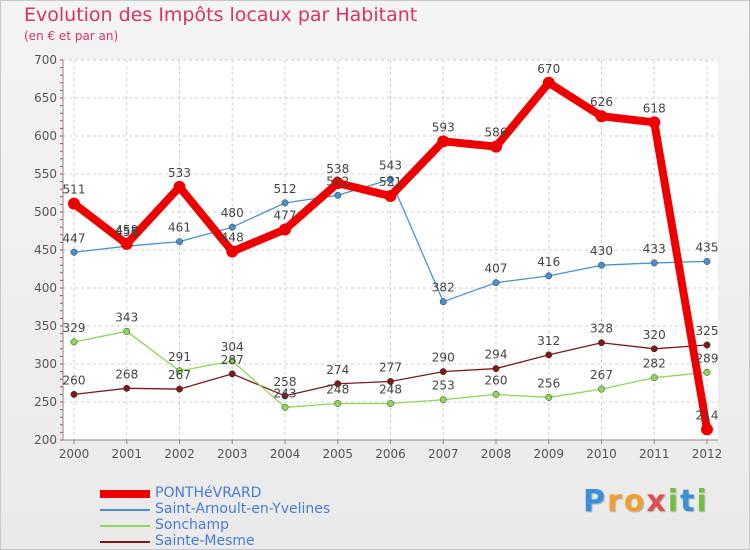  I want to click on data-label: 289, so click(707, 358).